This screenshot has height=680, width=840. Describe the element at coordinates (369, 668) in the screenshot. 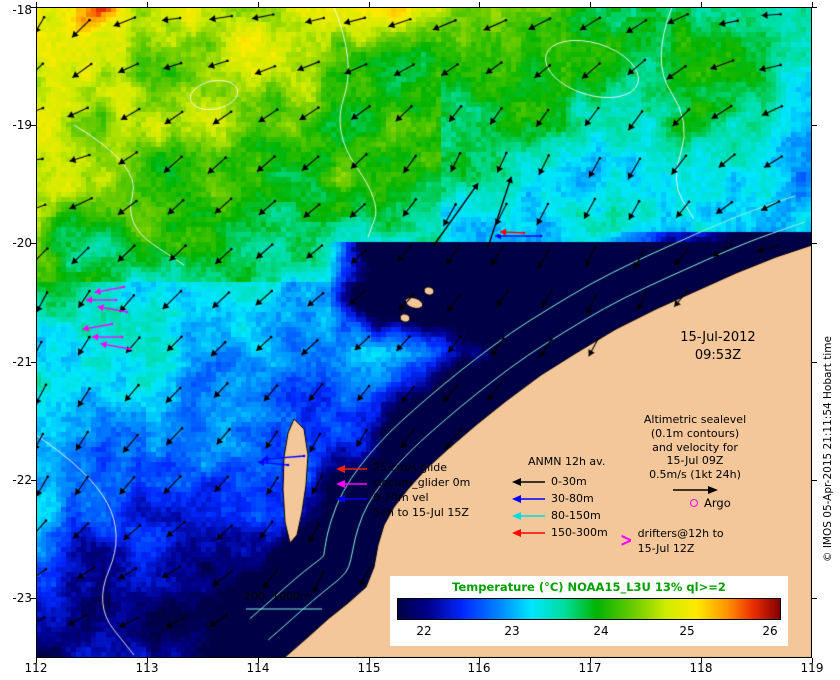

I see `x-tick-label: 115` at that location.